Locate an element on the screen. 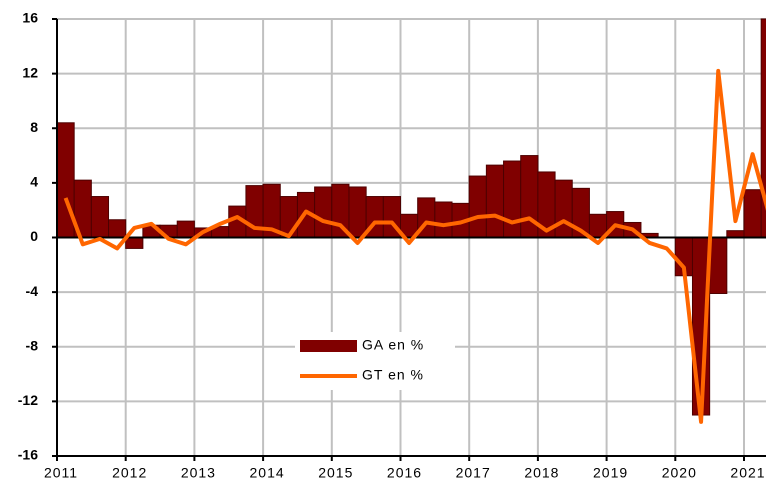 The image size is (766, 483). y-tick-label: 8 is located at coordinates (34, 127).